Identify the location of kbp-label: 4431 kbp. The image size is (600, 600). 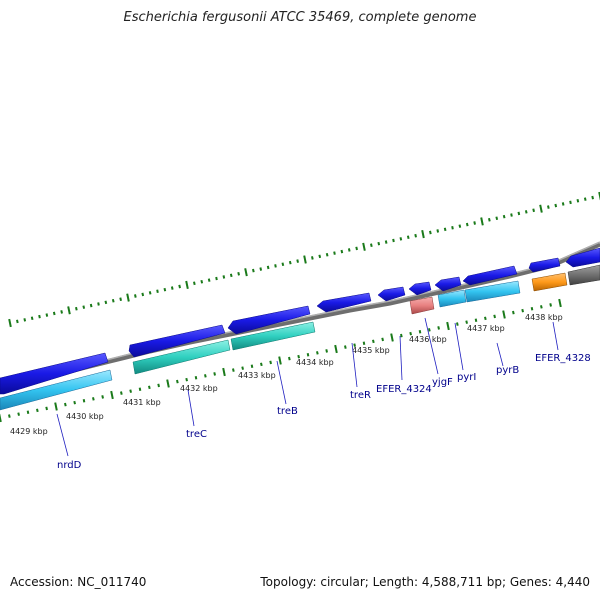
(142, 402).